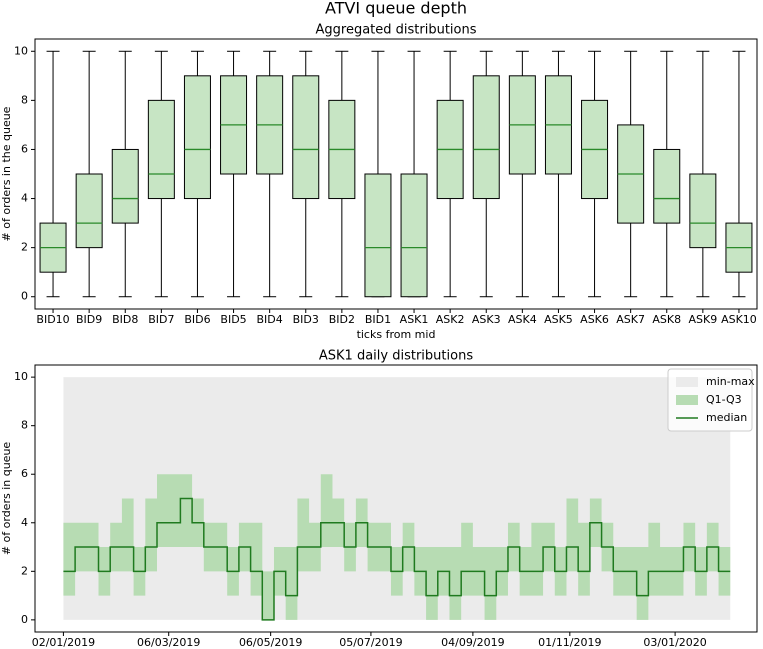 The image size is (763, 649). I want to click on x-tick-label: ASK9, so click(702, 319).